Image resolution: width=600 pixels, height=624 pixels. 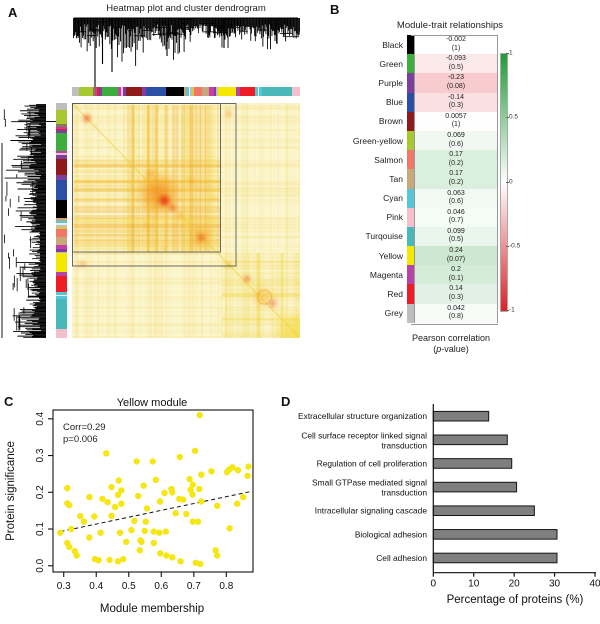 What do you see at coordinates (393, 313) in the screenshot?
I see `module-name-label: Grey` at bounding box center [393, 313].